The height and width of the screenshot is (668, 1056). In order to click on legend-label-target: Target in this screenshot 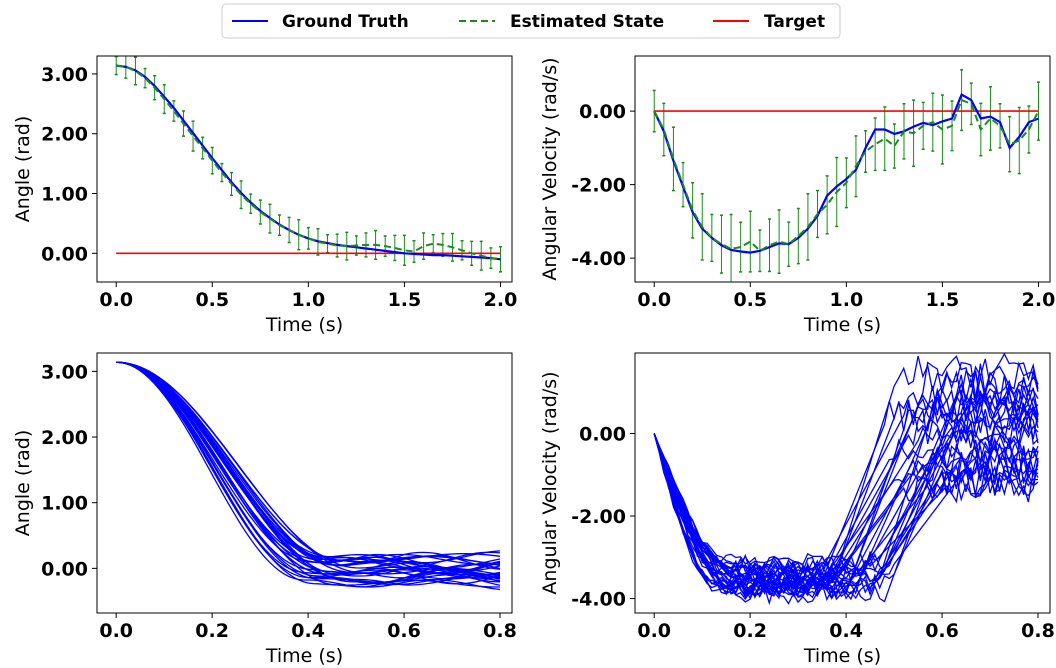, I will do `click(794, 22)`.